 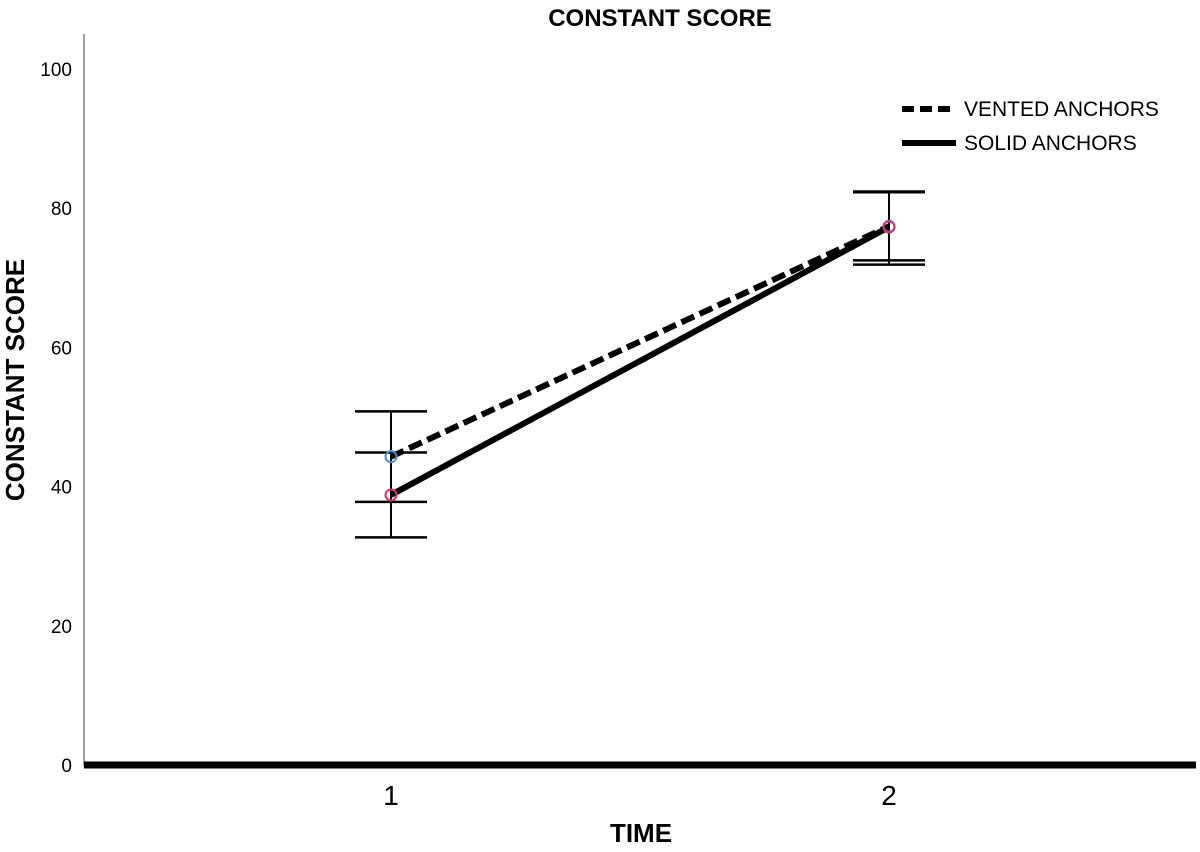 I want to click on y-axis-ticks: 0 20 40 60 80 100, so click(x=56, y=418).